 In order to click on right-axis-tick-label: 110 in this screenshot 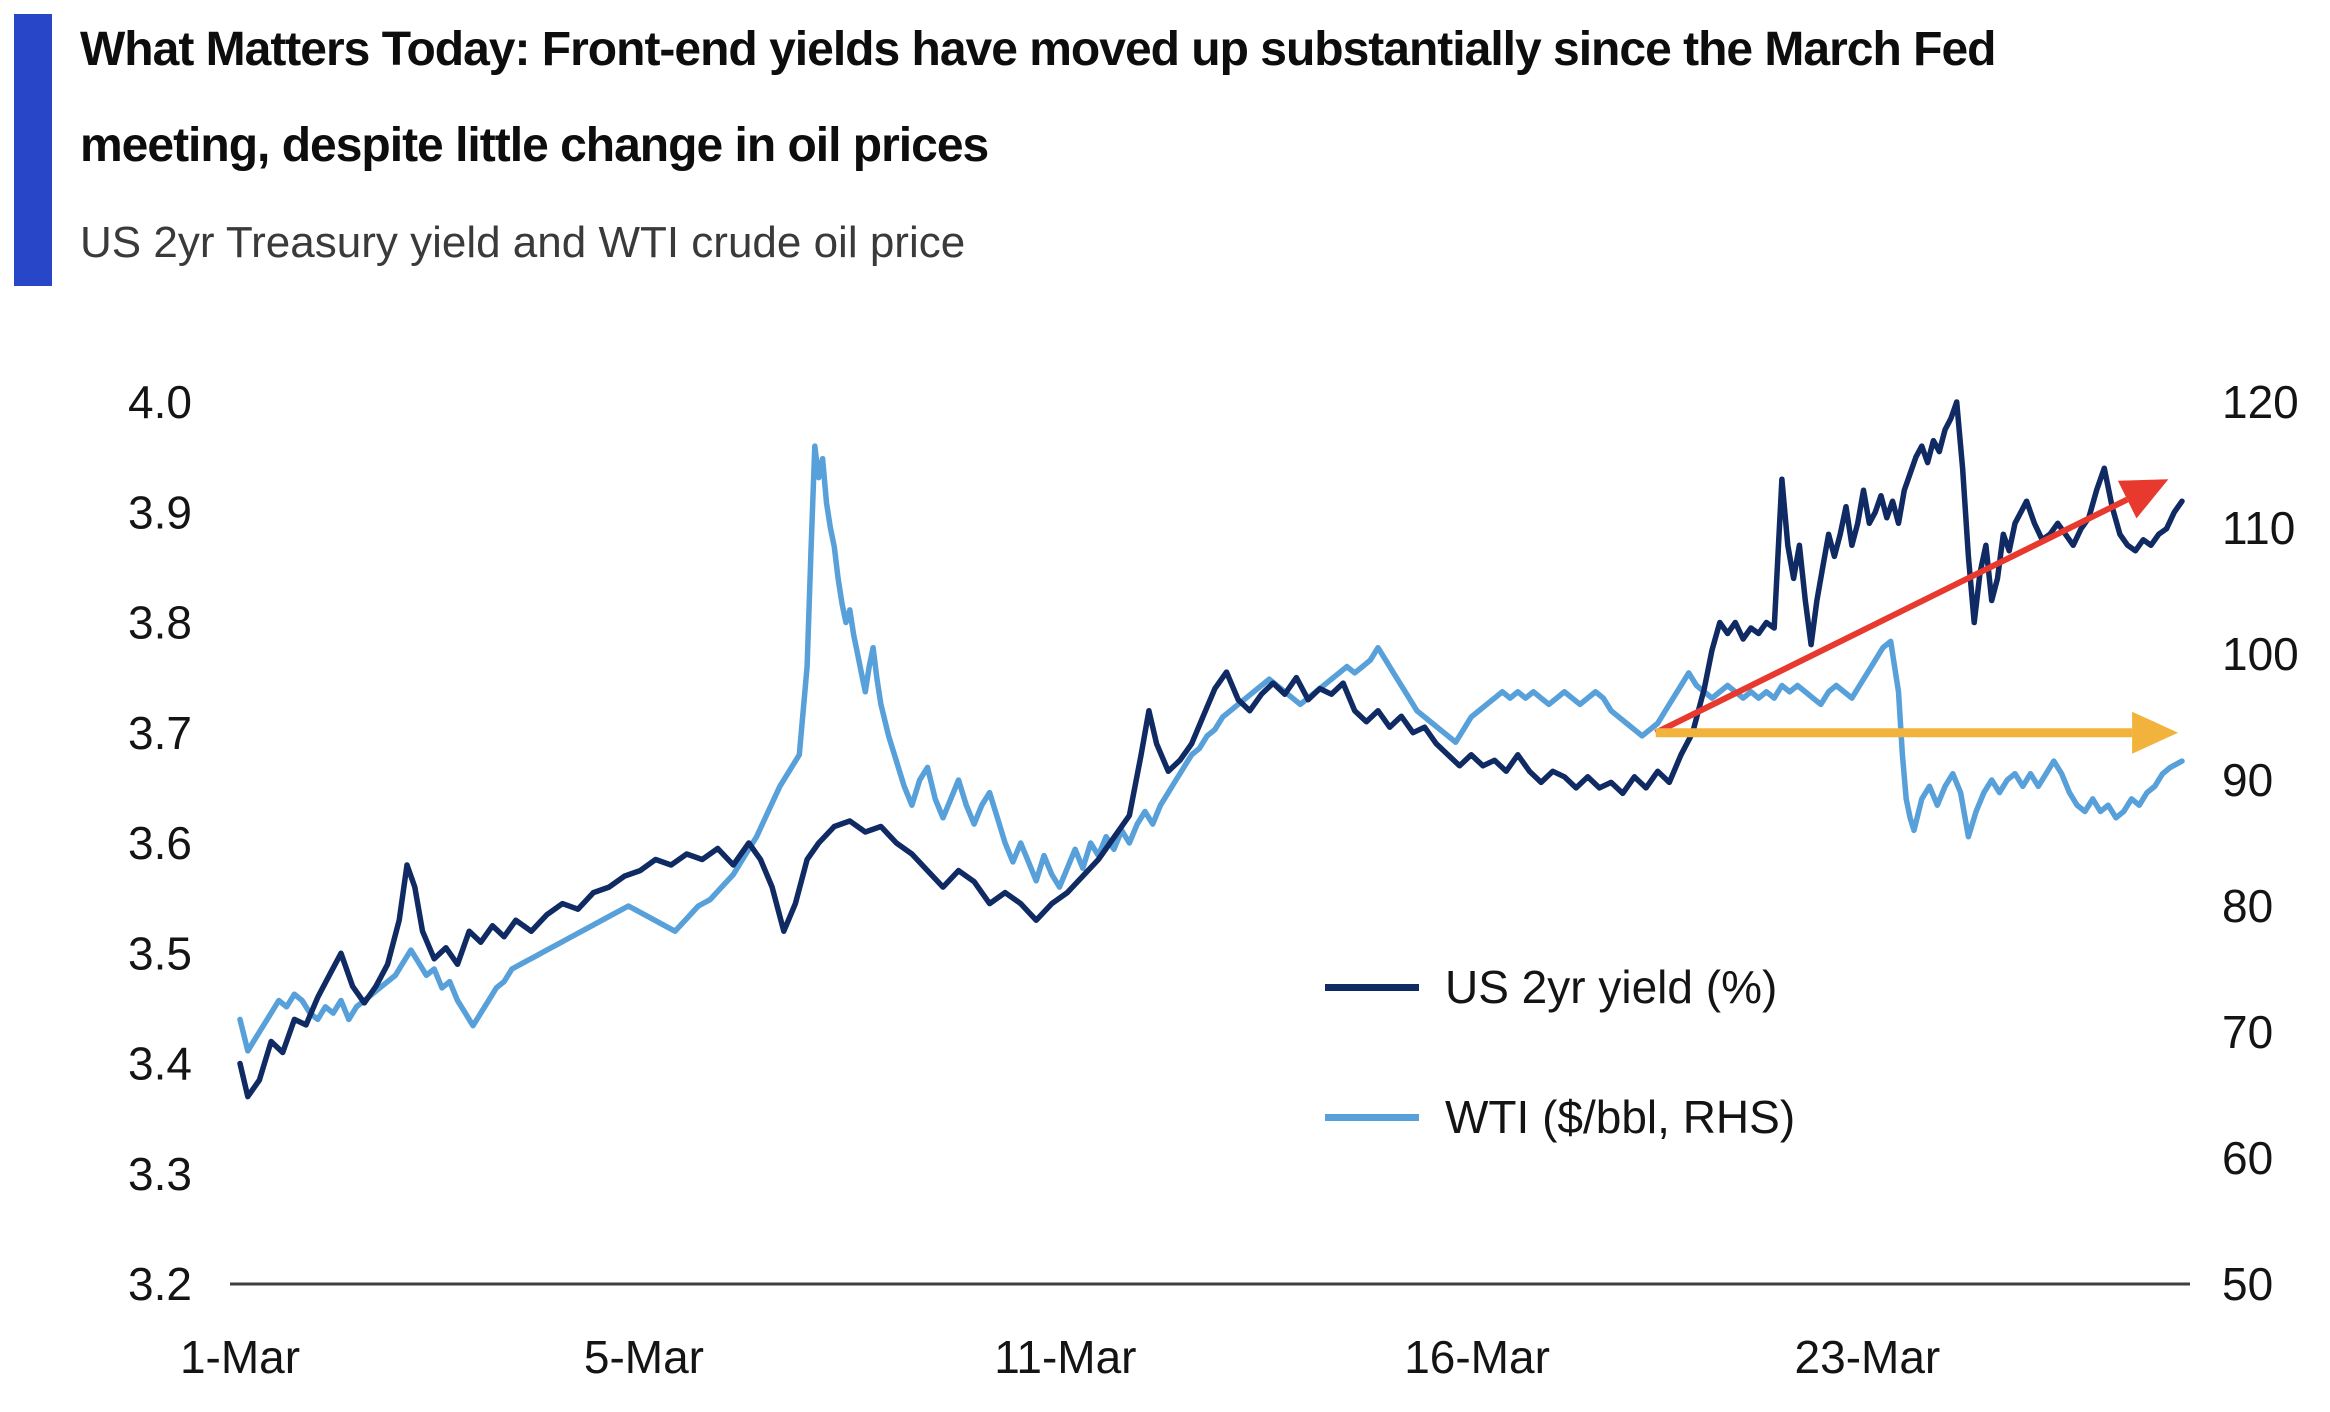, I will do `click(2258, 528)`.